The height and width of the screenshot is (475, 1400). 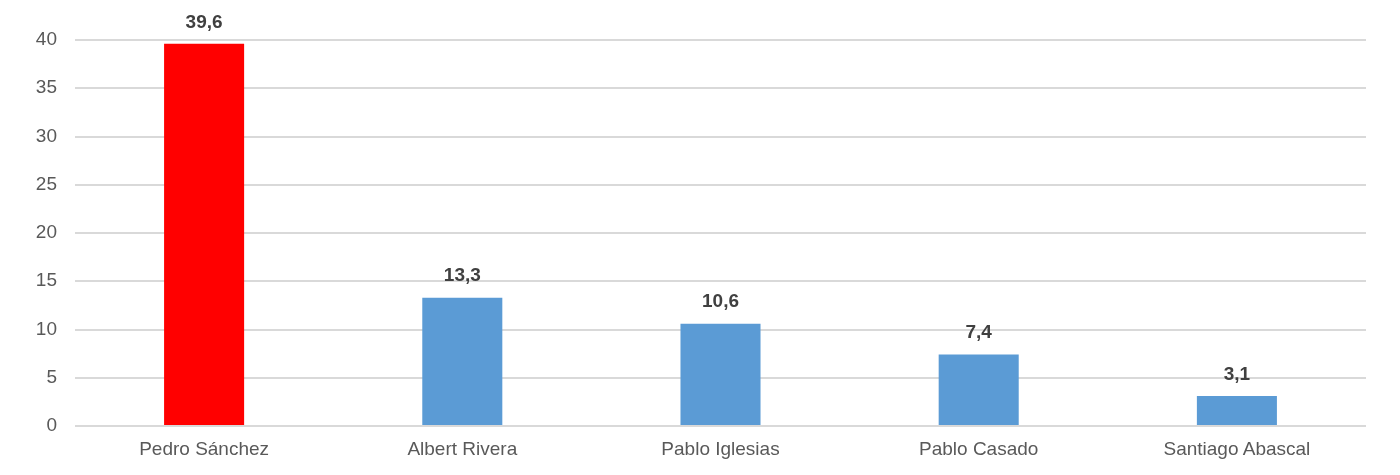 What do you see at coordinates (46, 280) in the screenshot?
I see `y-tick-label: 15` at bounding box center [46, 280].